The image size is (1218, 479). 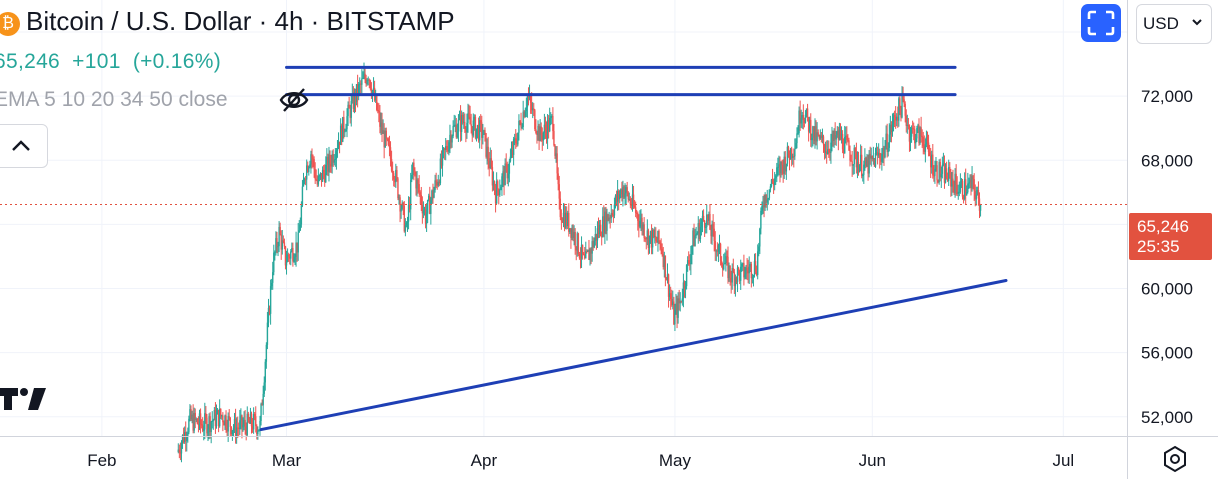 What do you see at coordinates (1174, 24) in the screenshot?
I see `currency-select: USD` at bounding box center [1174, 24].